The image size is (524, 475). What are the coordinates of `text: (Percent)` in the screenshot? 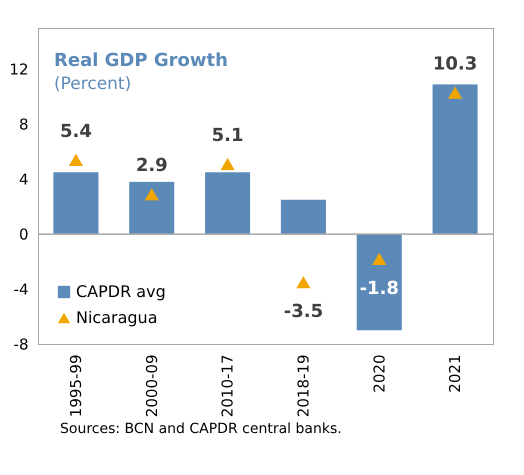 It's located at (93, 84).